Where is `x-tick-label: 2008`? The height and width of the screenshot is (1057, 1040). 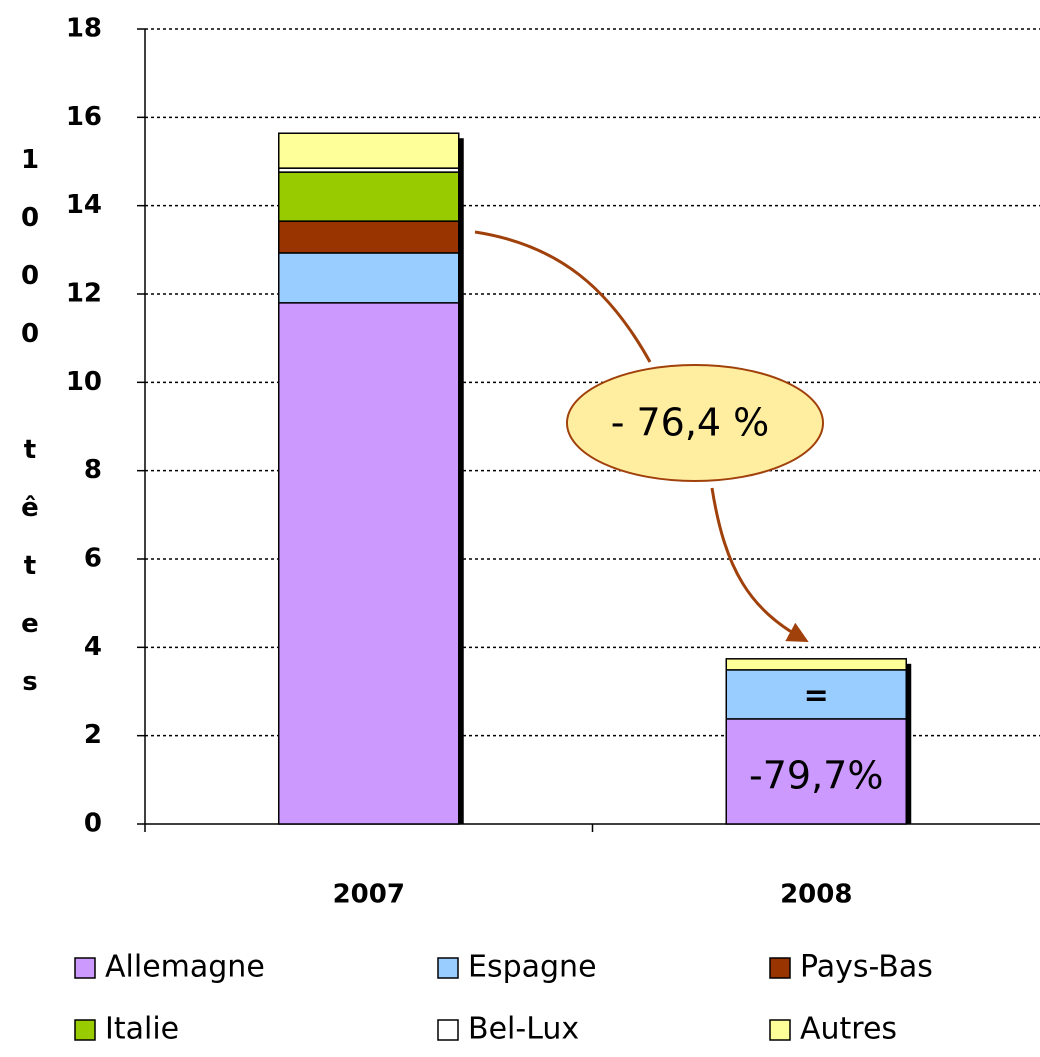
x-tick-label: 2008 is located at coordinates (816, 895).